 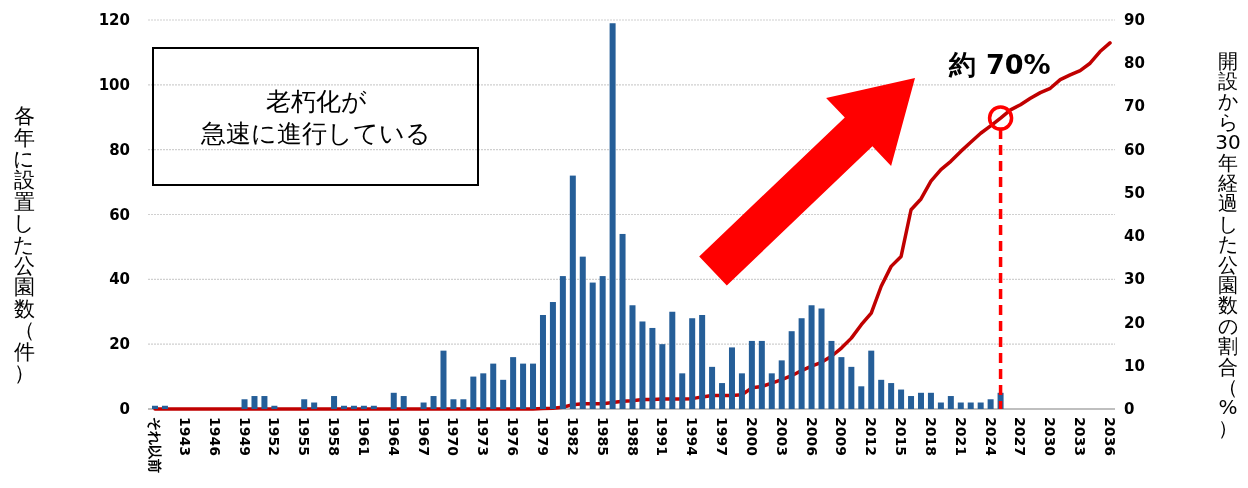 What do you see at coordinates (393, 437) in the screenshot?
I see `x-tick-label: 1964` at bounding box center [393, 437].